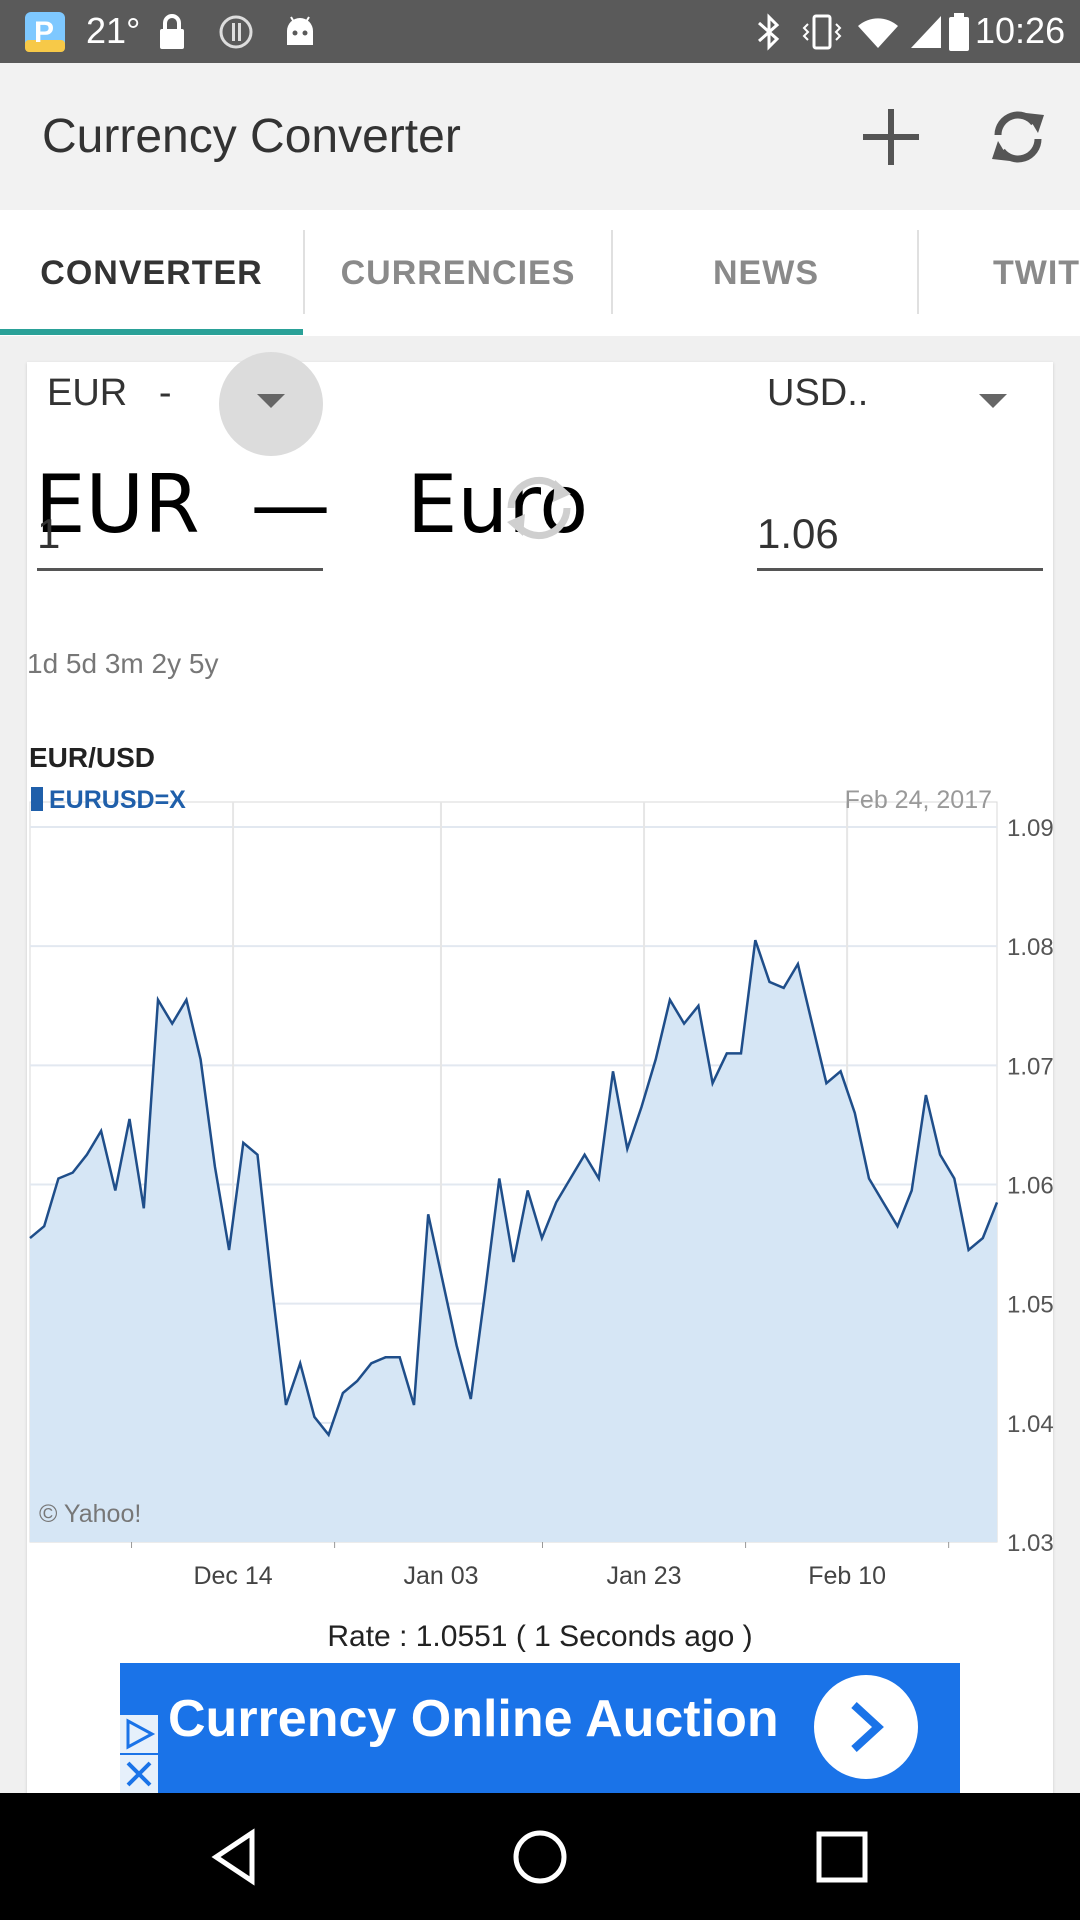  Describe the element at coordinates (440, 1576) in the screenshot. I see `chart-x-tick-label: Jan 03` at that location.